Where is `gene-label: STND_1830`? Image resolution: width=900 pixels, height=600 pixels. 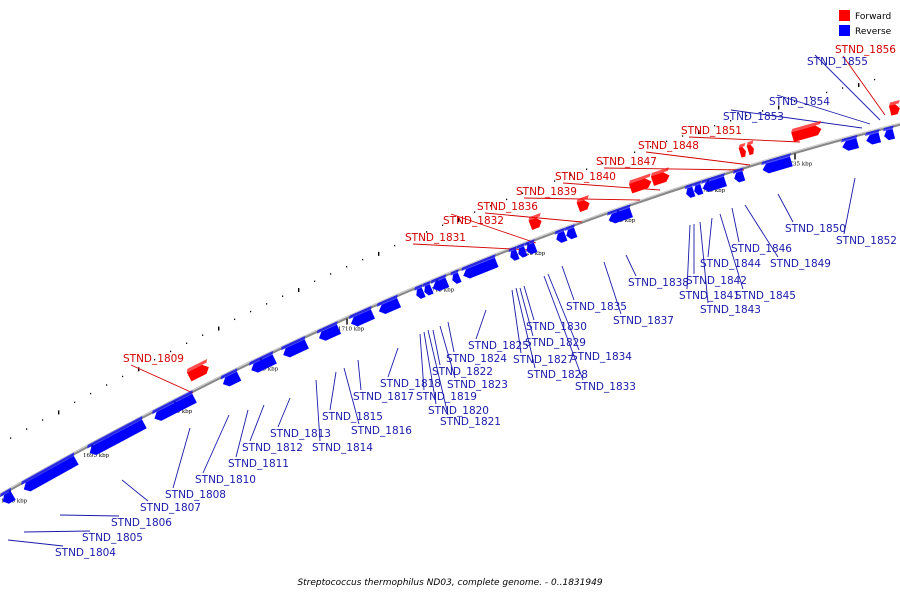 gene-label: STND_1830 is located at coordinates (556, 327).